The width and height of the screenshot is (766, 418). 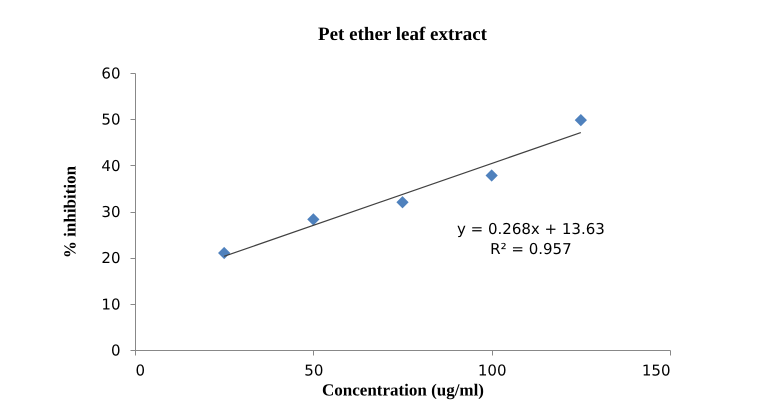 I want to click on y-tick-label: 50, so click(x=110, y=119).